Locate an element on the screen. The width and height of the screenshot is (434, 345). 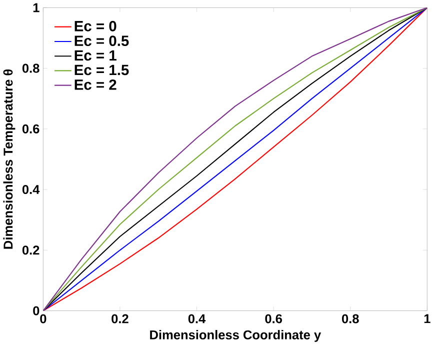
y-tick-label: 0.8 is located at coordinates (31, 68).